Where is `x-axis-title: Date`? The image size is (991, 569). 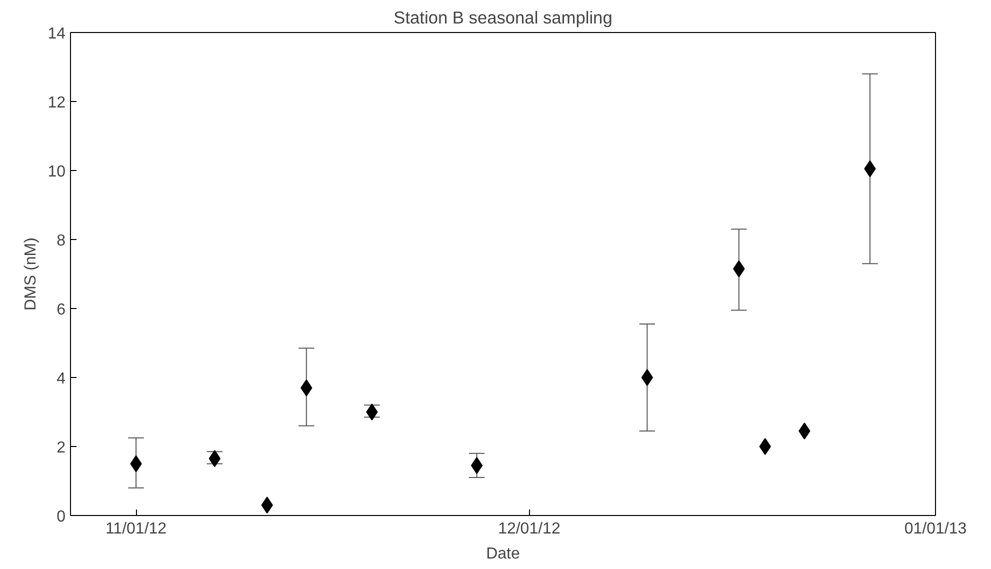
x-axis-title: Date is located at coordinates (503, 554).